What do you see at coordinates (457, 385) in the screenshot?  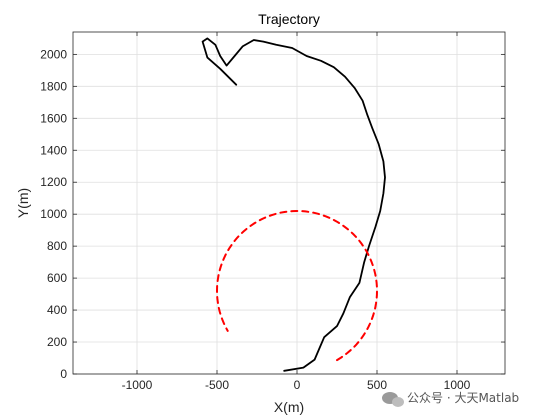 I see `x-tick-label: 1000` at bounding box center [457, 385].